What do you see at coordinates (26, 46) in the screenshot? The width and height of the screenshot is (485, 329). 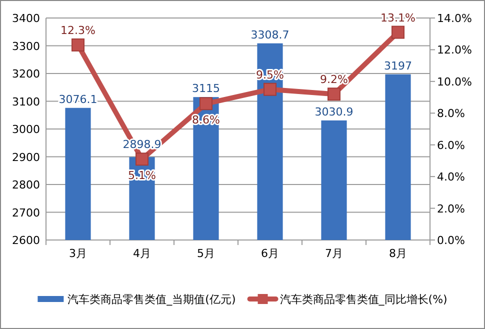 I see `y-tick-label: 3300` at bounding box center [26, 46].